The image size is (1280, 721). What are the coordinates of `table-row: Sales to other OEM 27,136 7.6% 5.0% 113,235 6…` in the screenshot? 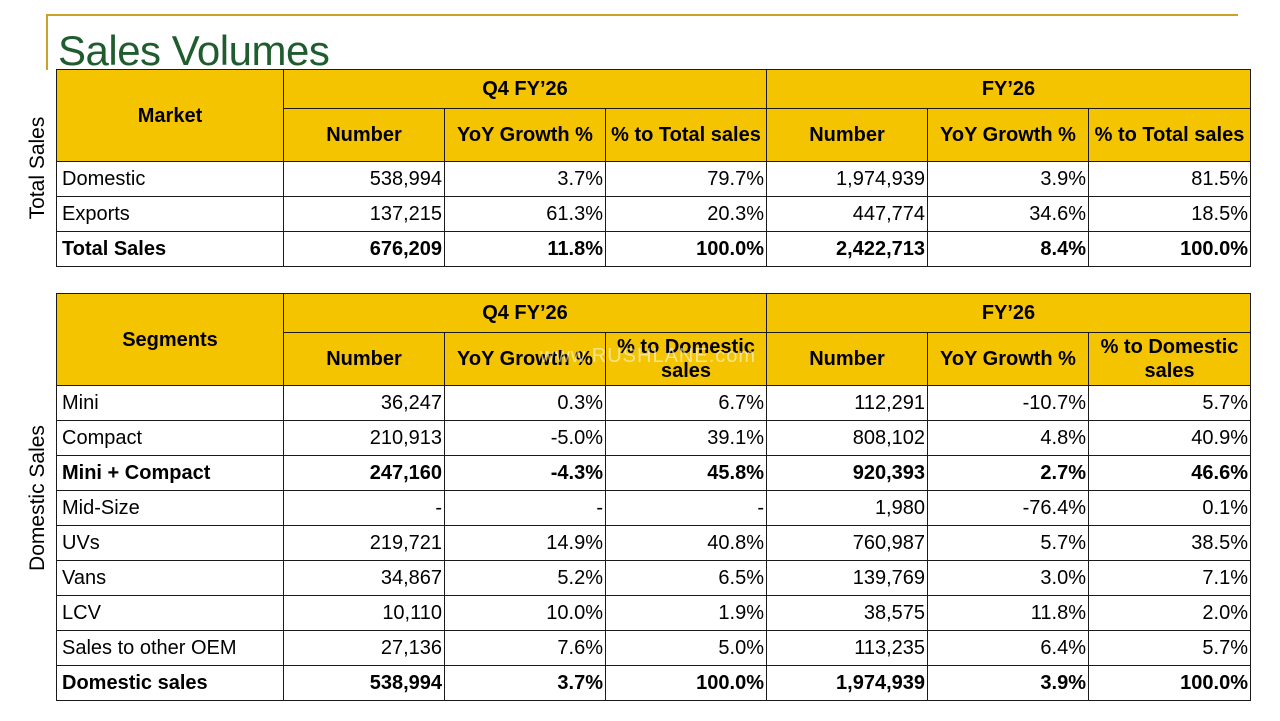 It's located at (653, 648).